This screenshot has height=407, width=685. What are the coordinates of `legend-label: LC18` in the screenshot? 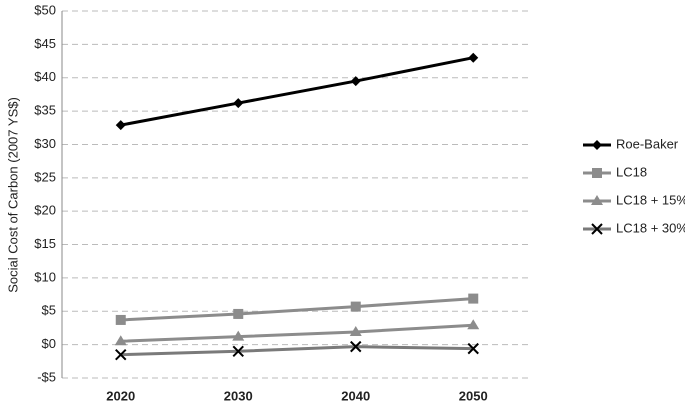 It's located at (631, 171).